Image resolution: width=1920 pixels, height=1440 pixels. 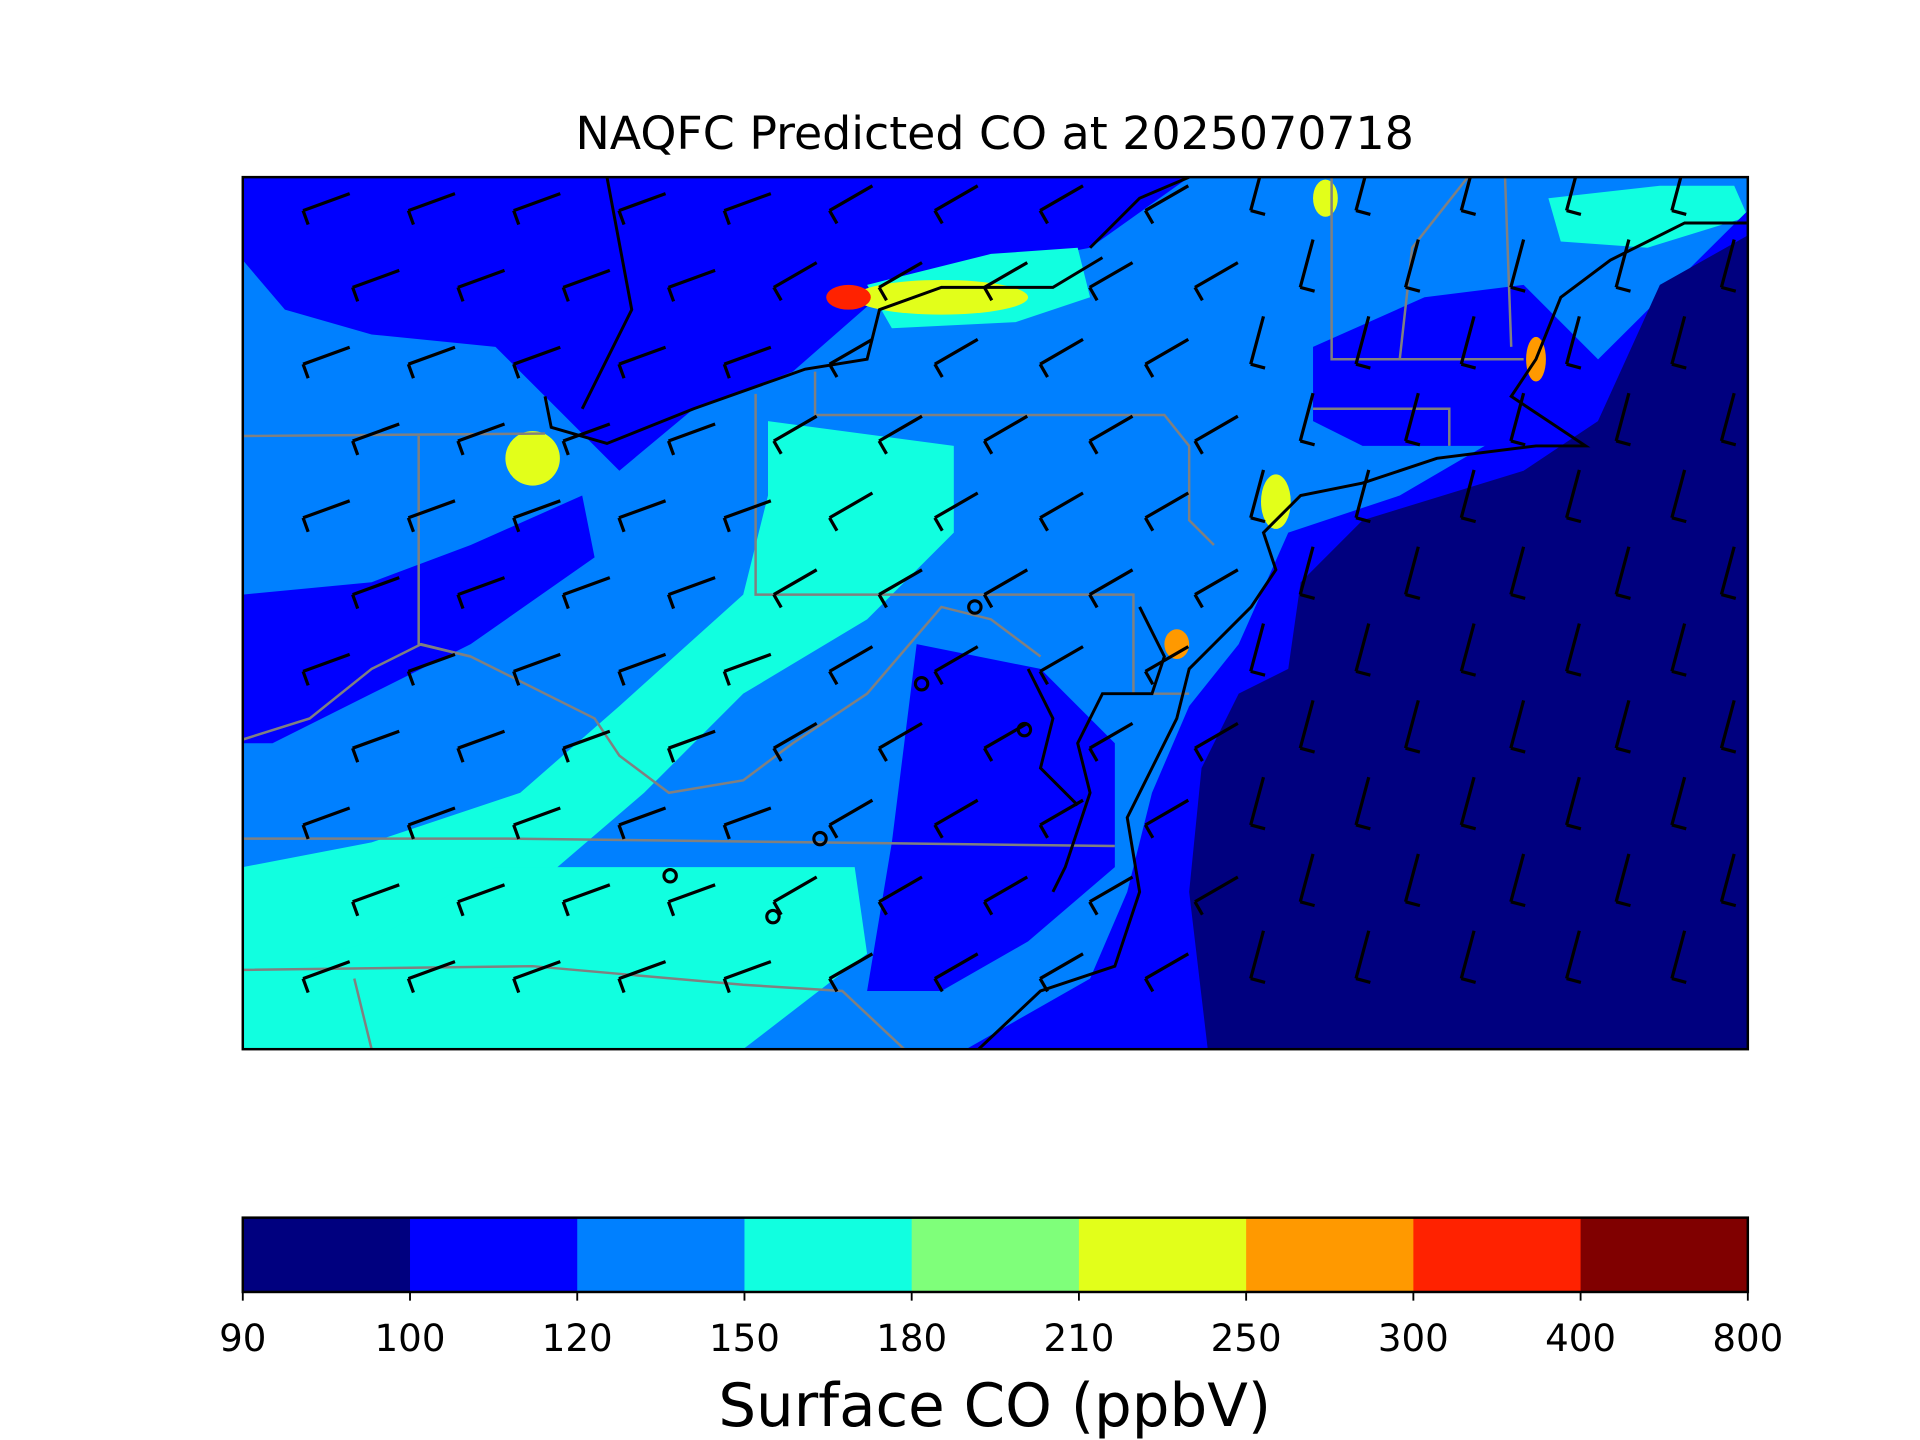 I want to click on colorbar-tick-label: 250, so click(x=1246, y=1338).